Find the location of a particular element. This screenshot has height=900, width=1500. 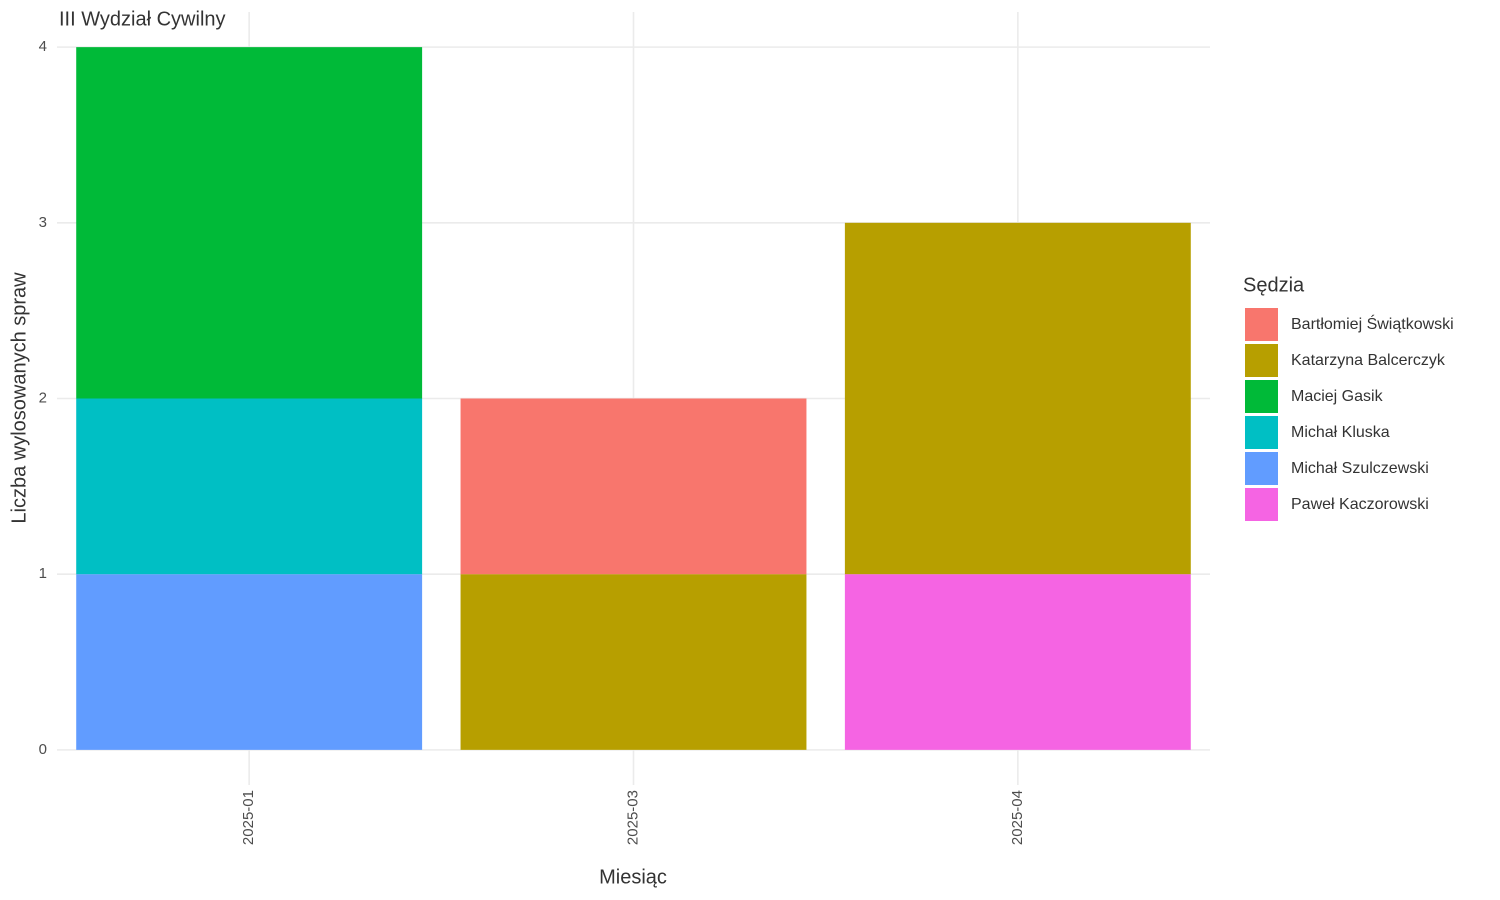

x-tick-label: 2025-04 is located at coordinates (1017, 817).